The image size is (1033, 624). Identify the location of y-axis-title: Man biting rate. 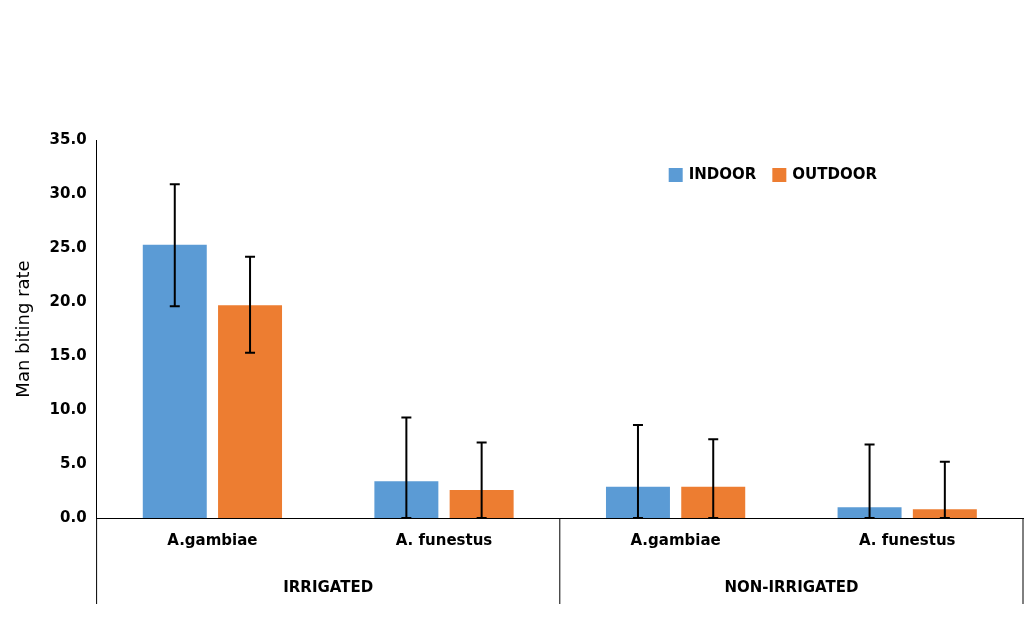
(23, 329).